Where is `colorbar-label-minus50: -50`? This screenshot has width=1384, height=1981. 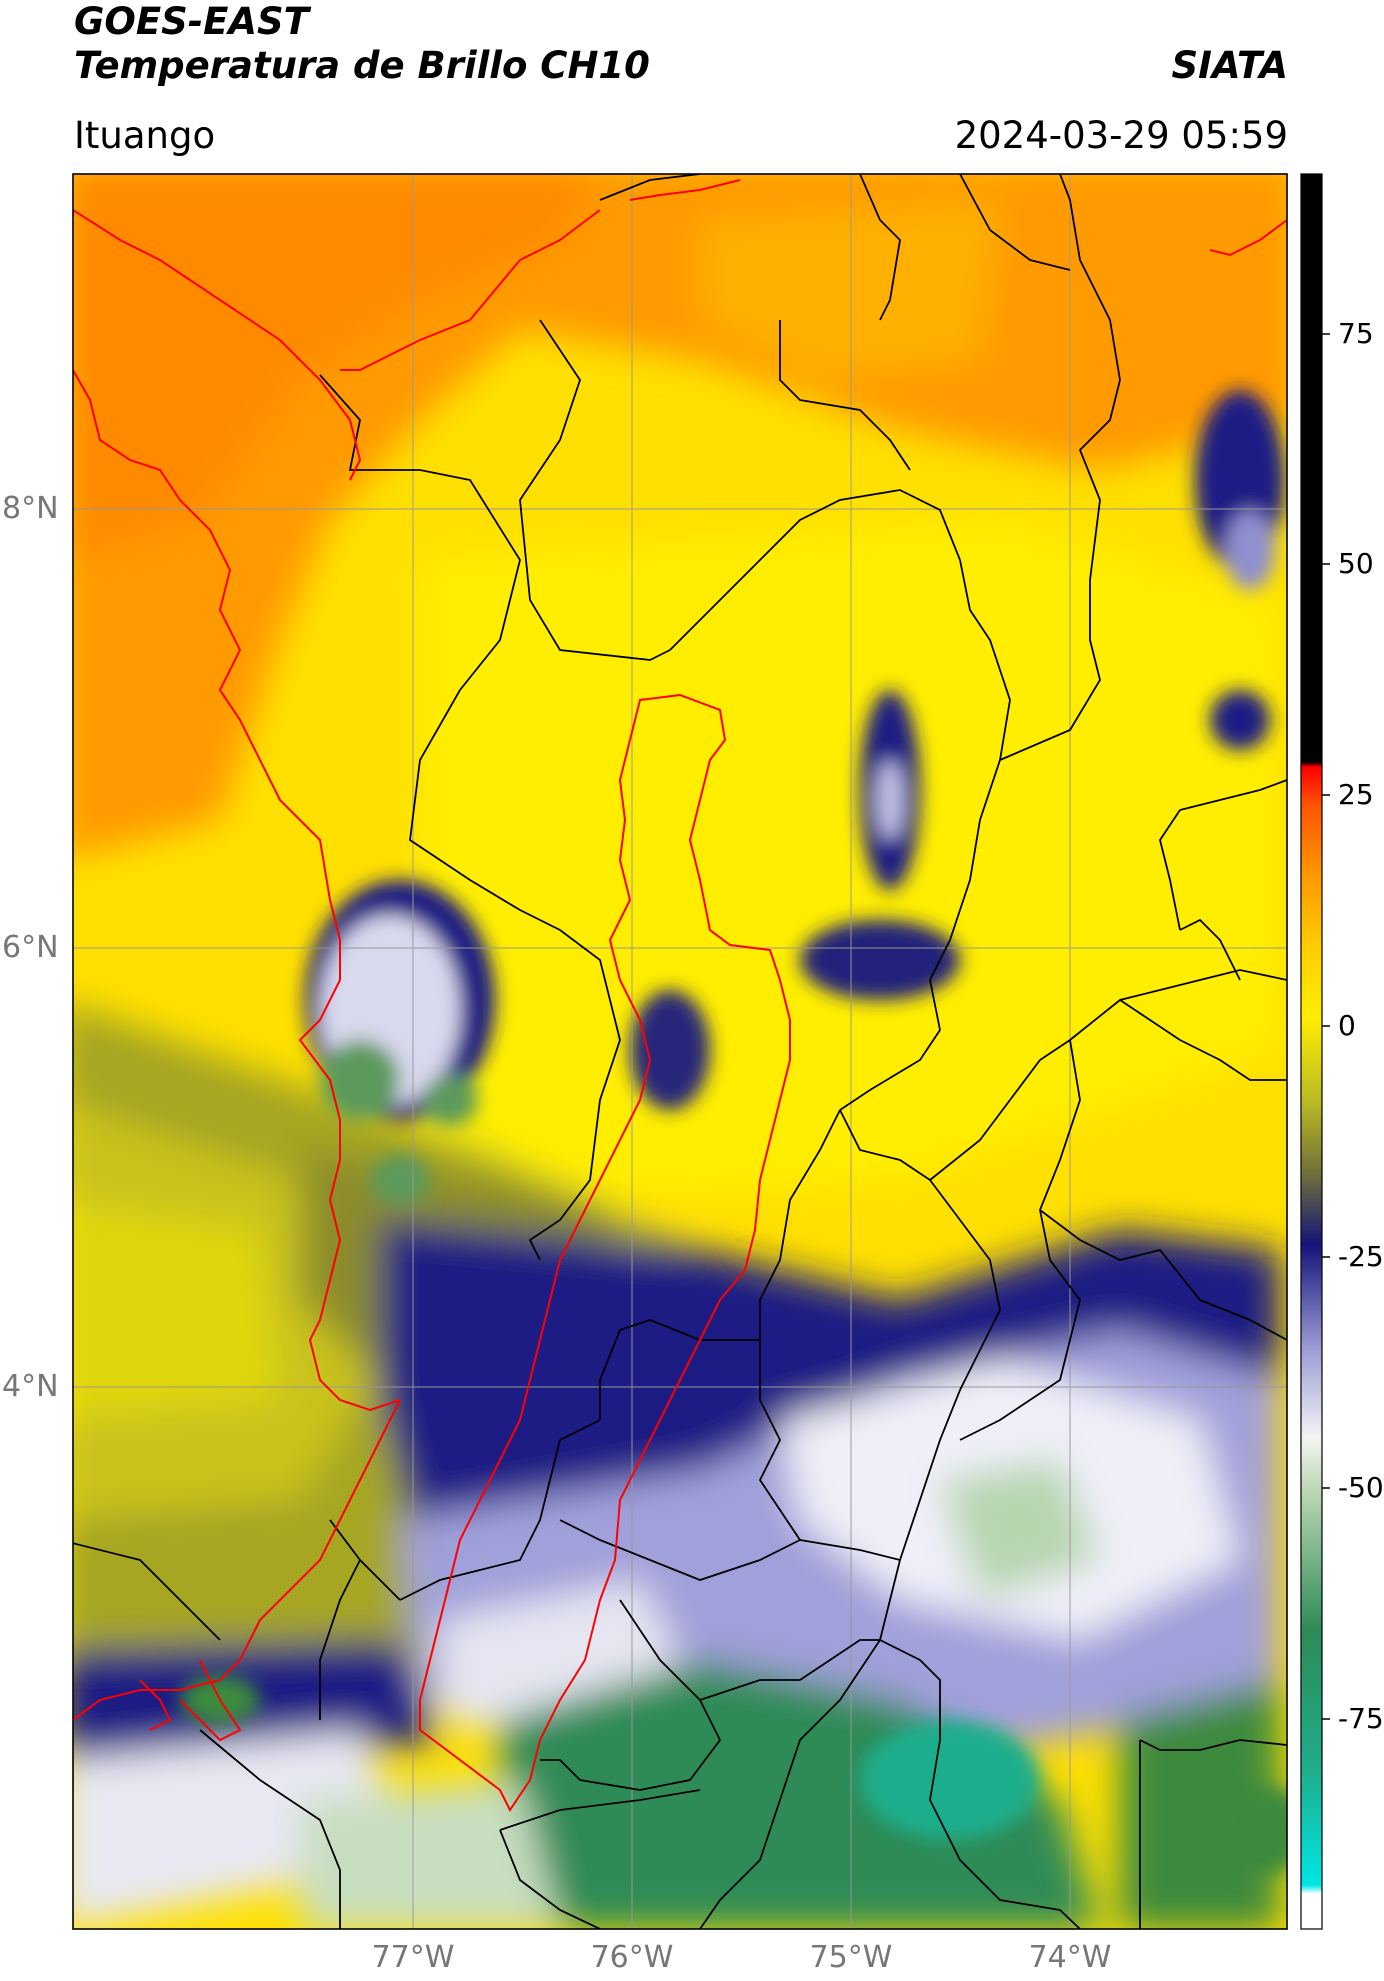
colorbar-label-minus50: -50 is located at coordinates (1361, 1487).